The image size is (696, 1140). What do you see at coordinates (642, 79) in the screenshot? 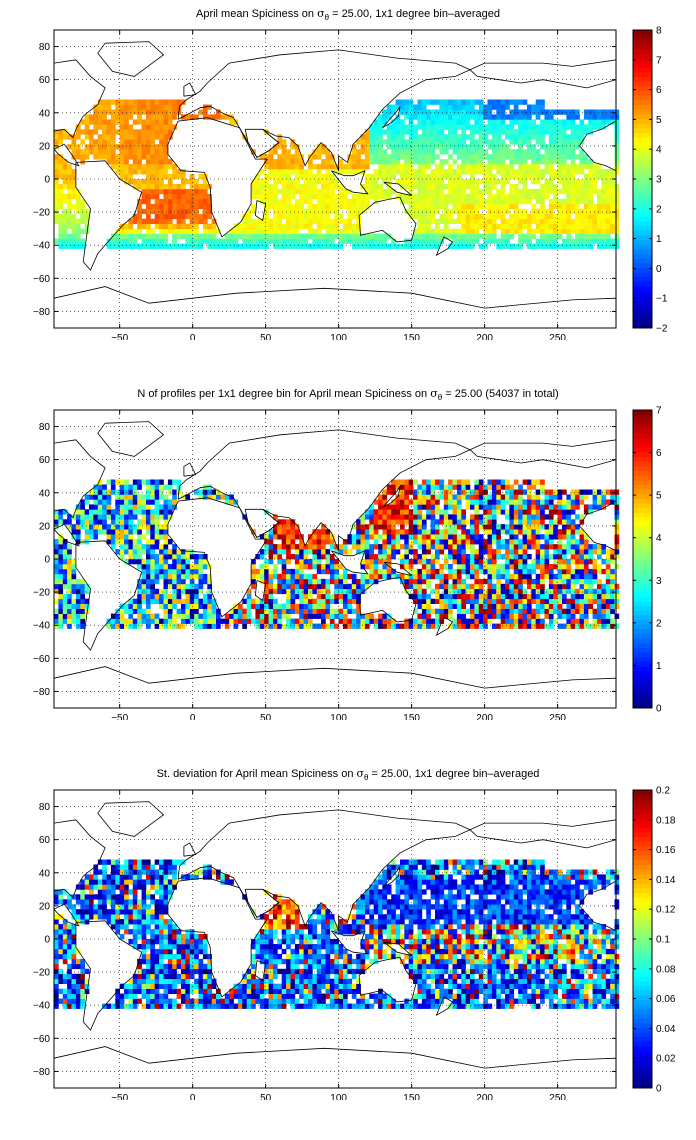
I see `colorbar-segment` at bounding box center [642, 79].